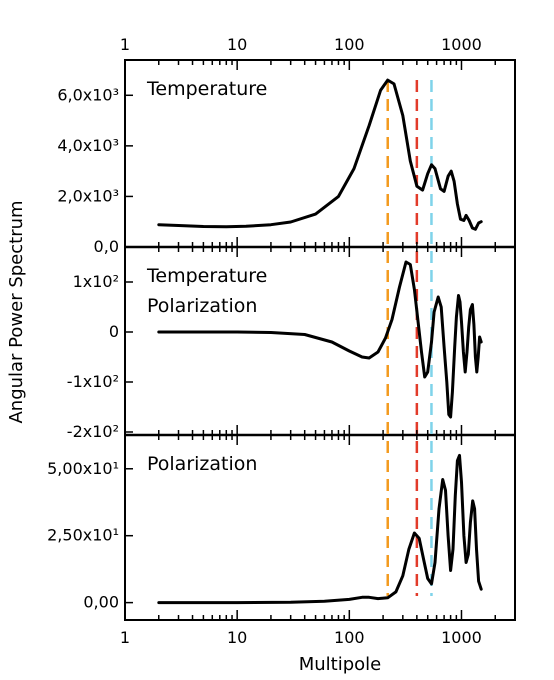  What do you see at coordinates (320, 529) in the screenshot?
I see `panel-3-curve` at bounding box center [320, 529].